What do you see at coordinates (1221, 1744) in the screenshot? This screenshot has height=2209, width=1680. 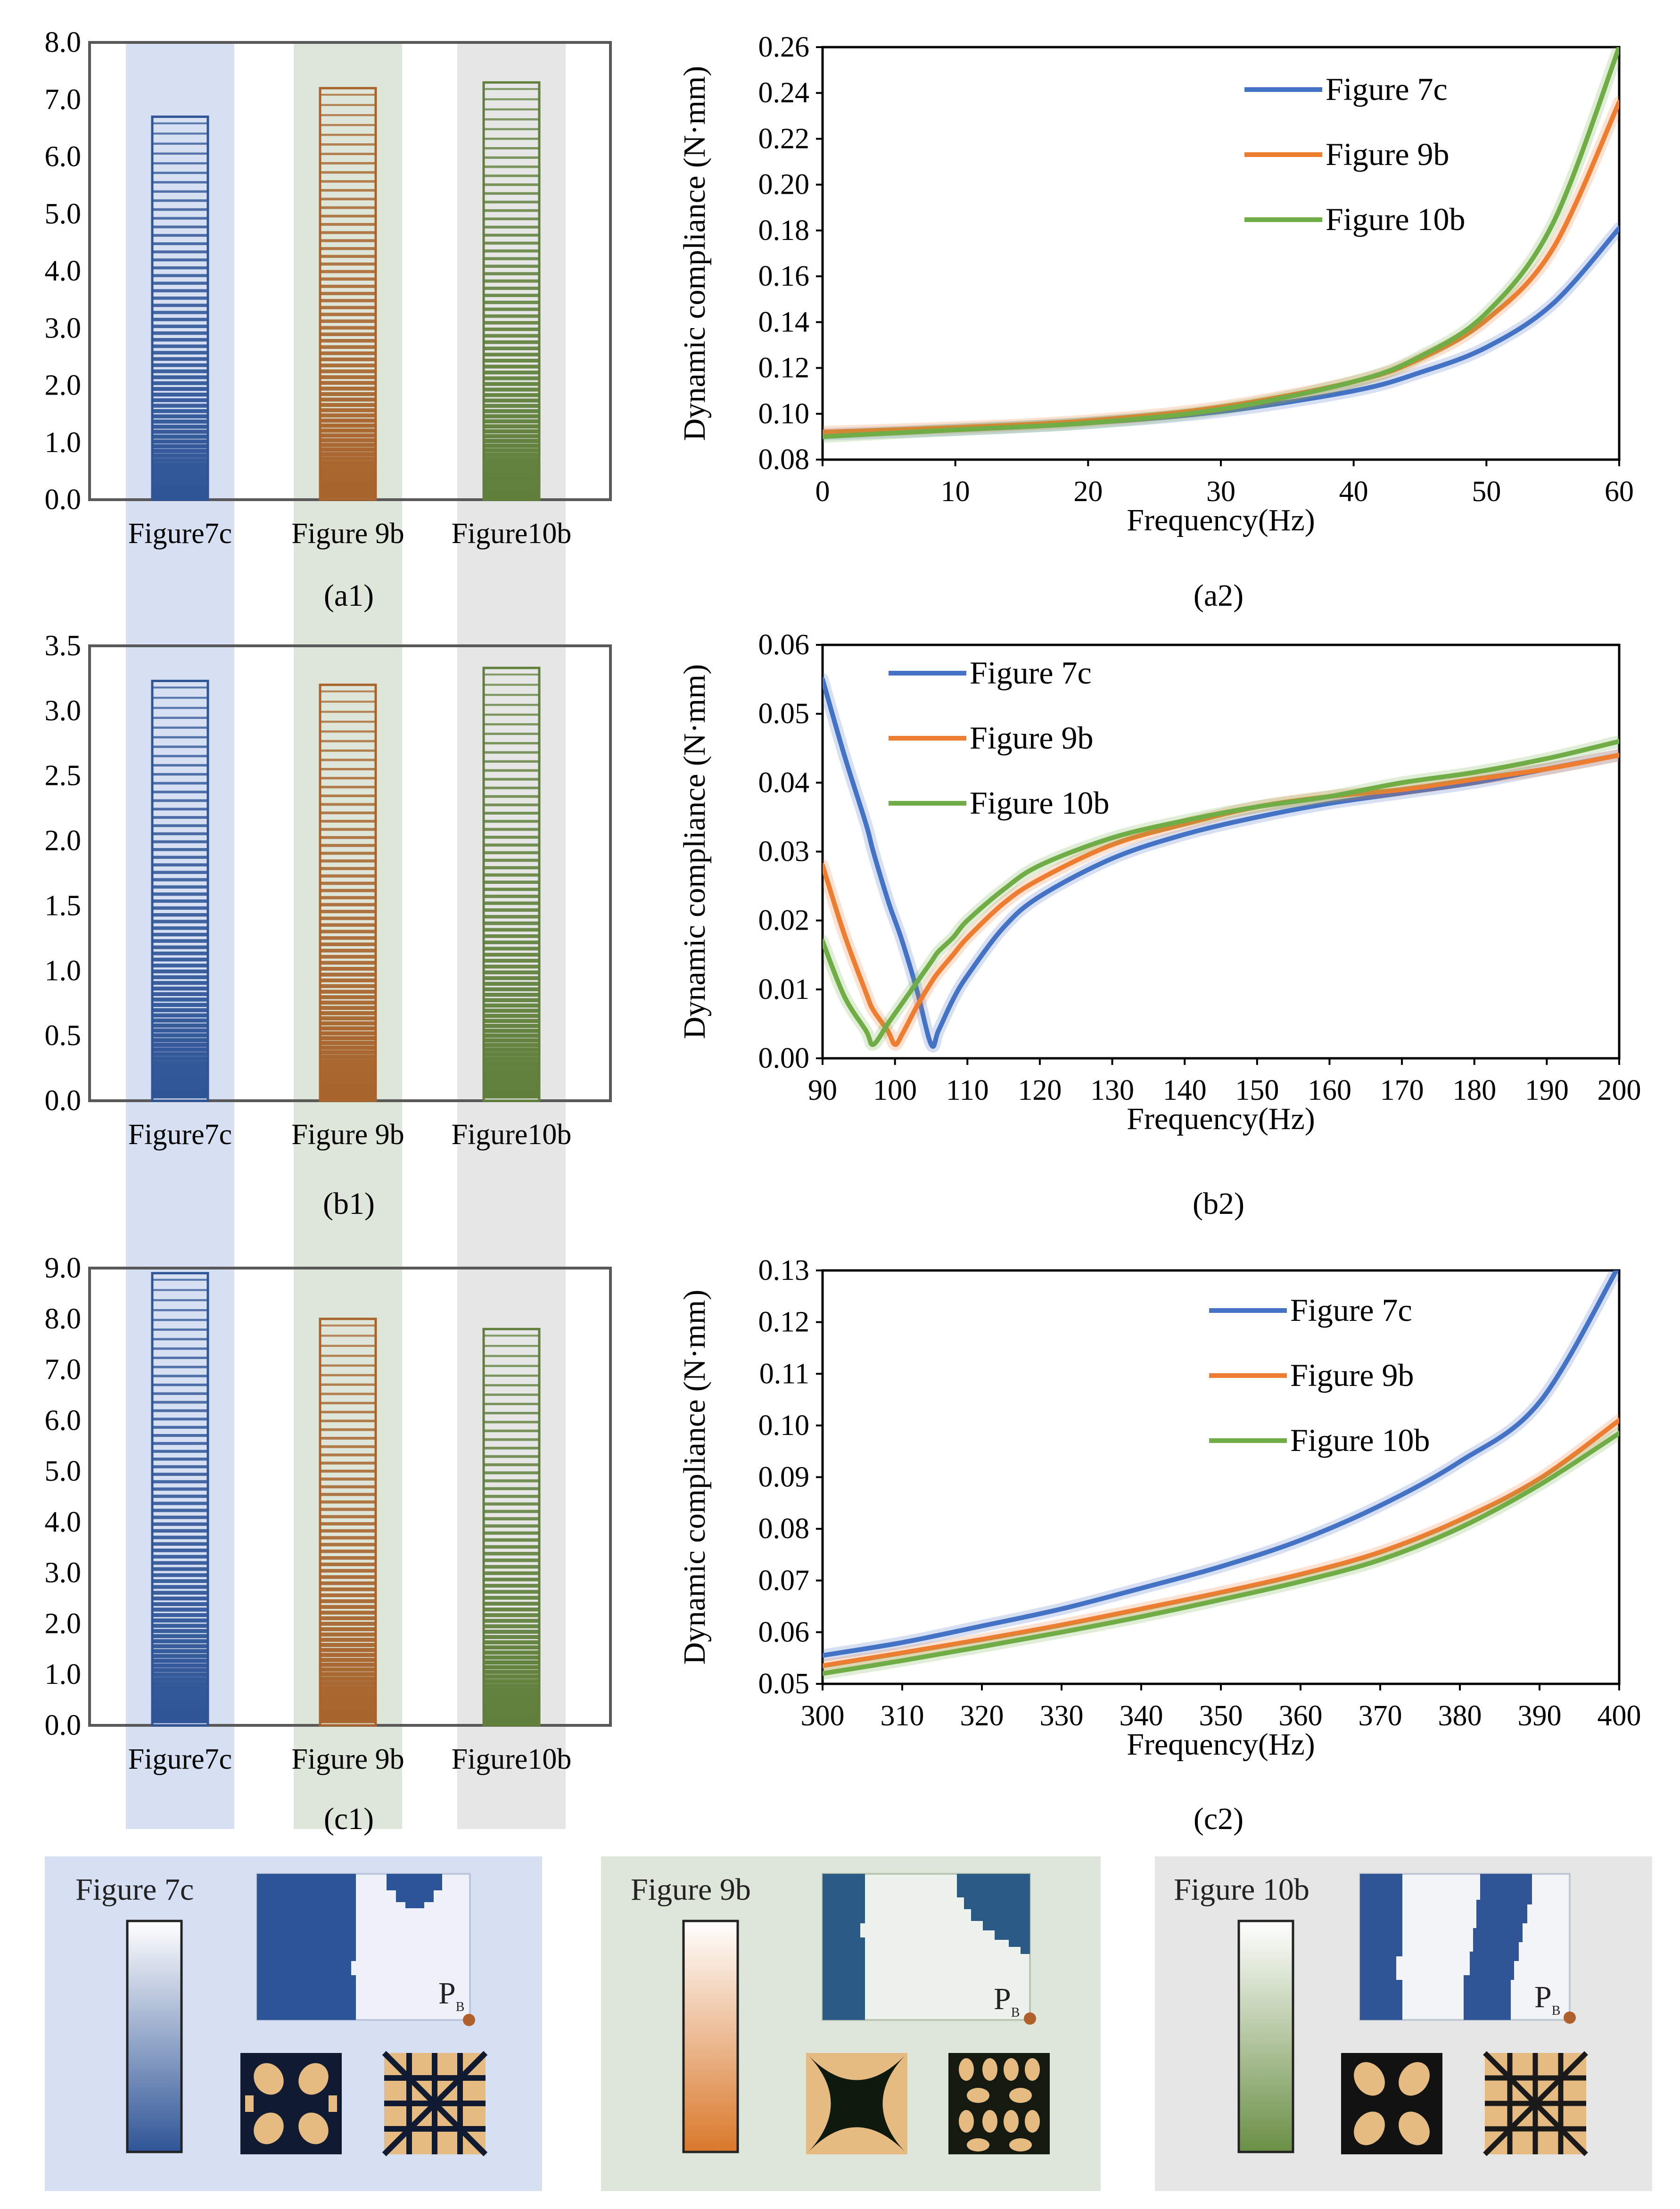 I see `x-axis-label: Frequency(Hz)` at bounding box center [1221, 1744].